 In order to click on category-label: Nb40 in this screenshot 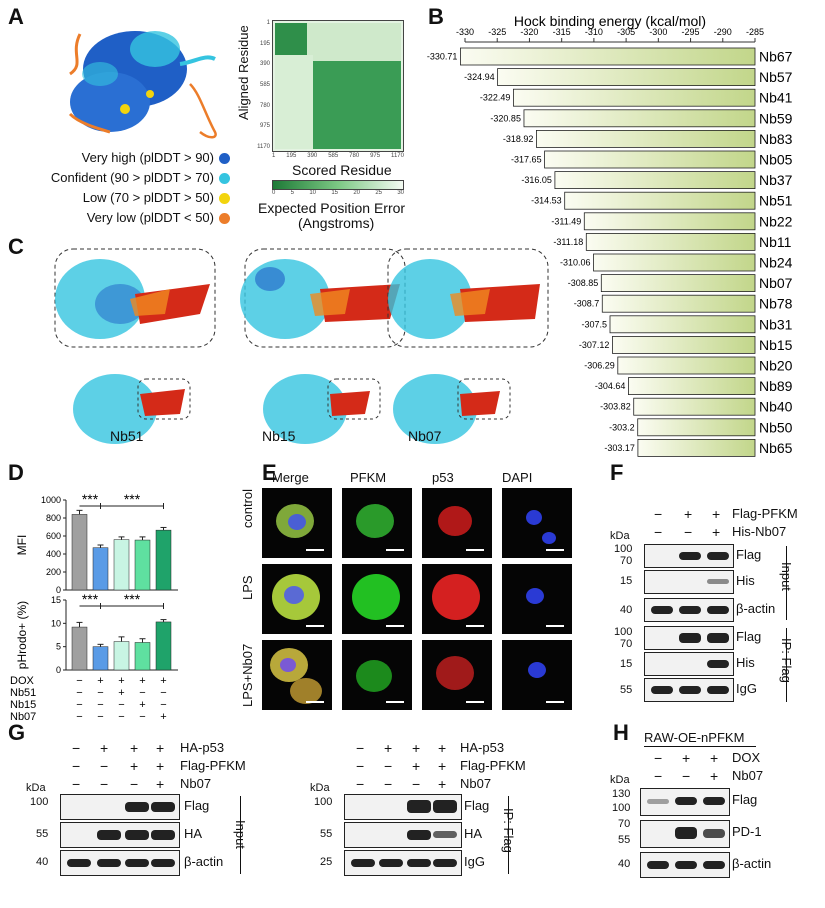, I will do `click(776, 407)`.